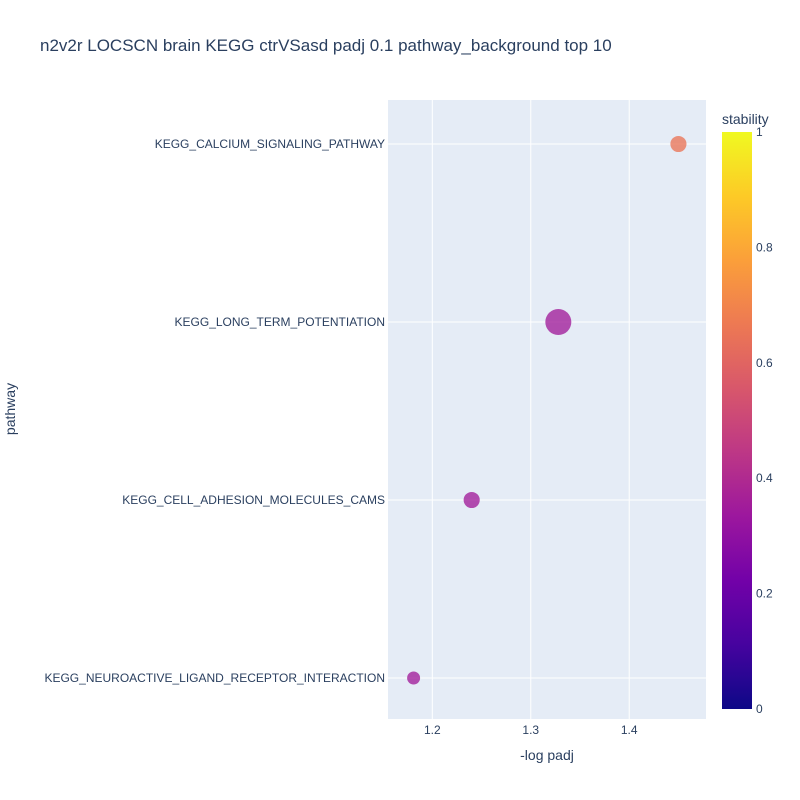 The height and width of the screenshot is (800, 800). Describe the element at coordinates (764, 363) in the screenshot. I see `colorbar-tick-label: 0.6` at that location.